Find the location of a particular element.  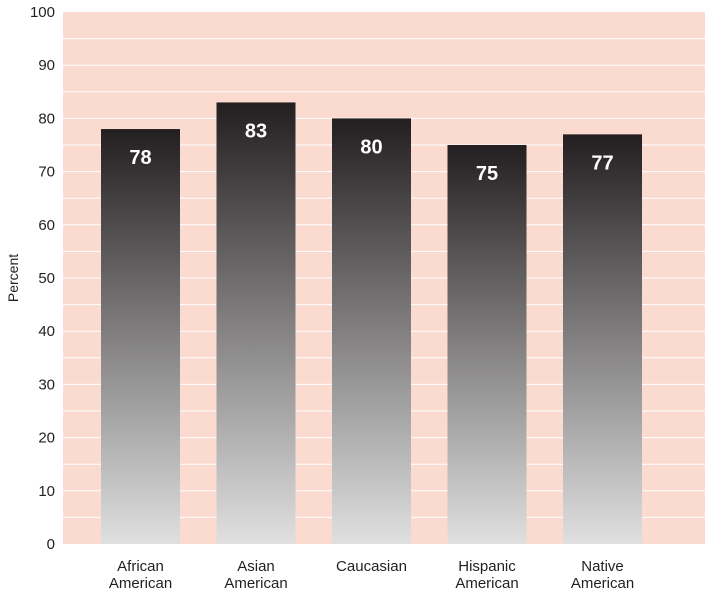

category-label: Caucasian is located at coordinates (371, 566).